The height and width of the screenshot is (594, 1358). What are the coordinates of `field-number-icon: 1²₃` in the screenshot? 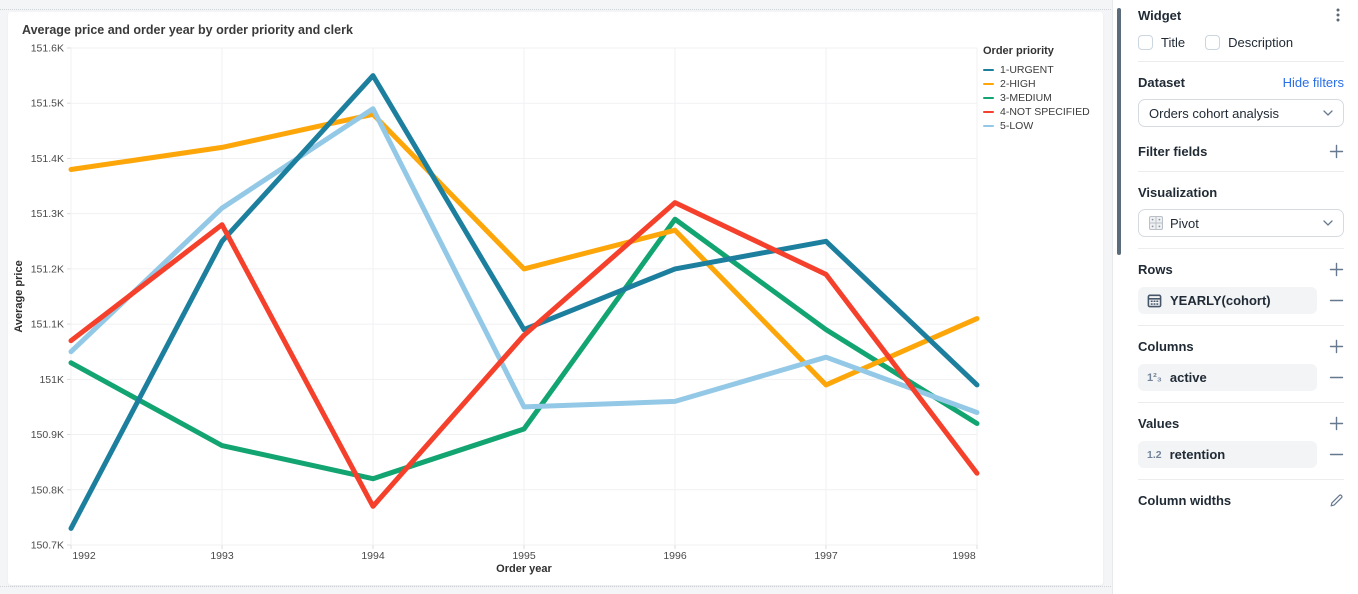 It's located at (1154, 377).